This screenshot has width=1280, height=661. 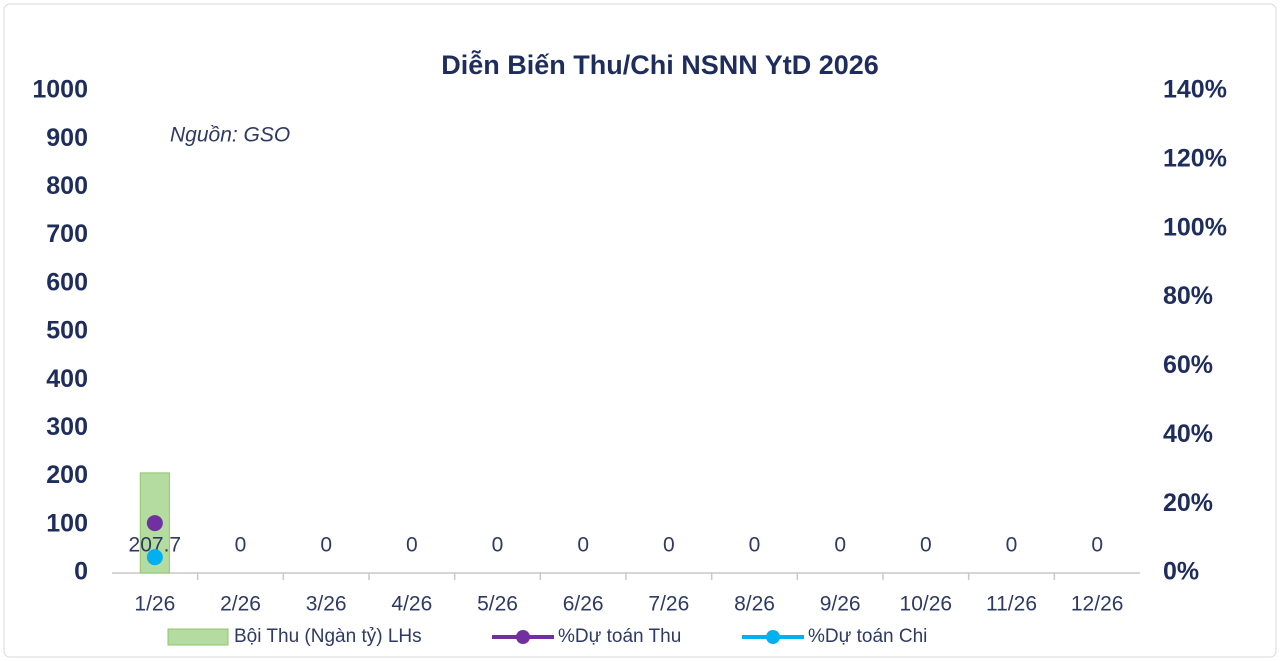 What do you see at coordinates (154, 604) in the screenshot?
I see `x-tick-label: 1/26` at bounding box center [154, 604].